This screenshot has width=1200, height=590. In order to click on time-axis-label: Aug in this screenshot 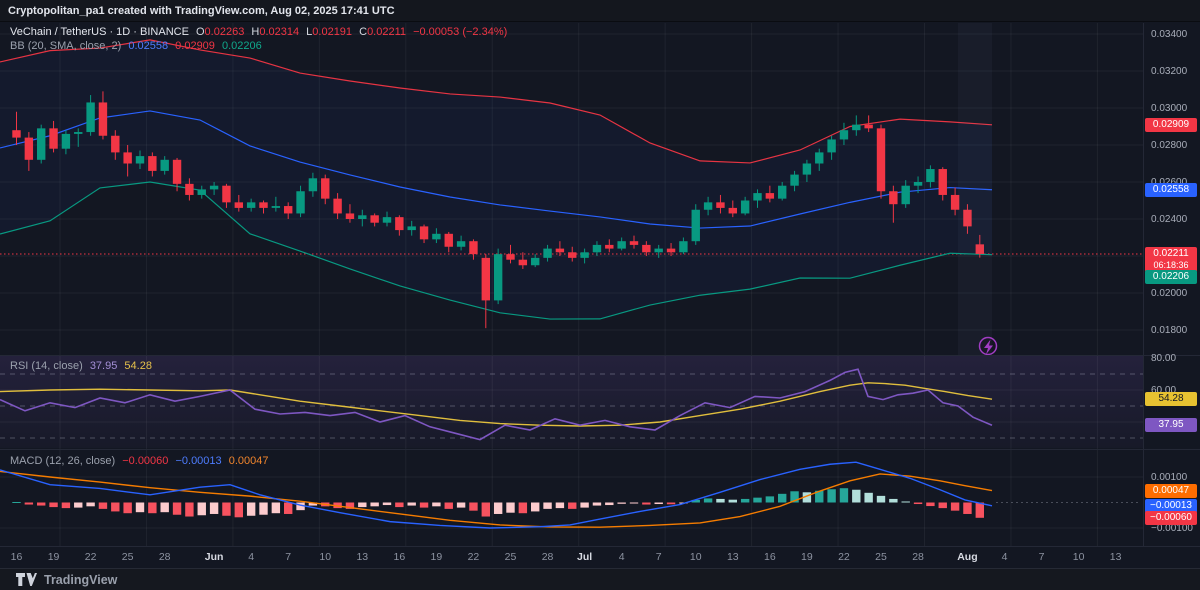, I will do `click(967, 557)`.